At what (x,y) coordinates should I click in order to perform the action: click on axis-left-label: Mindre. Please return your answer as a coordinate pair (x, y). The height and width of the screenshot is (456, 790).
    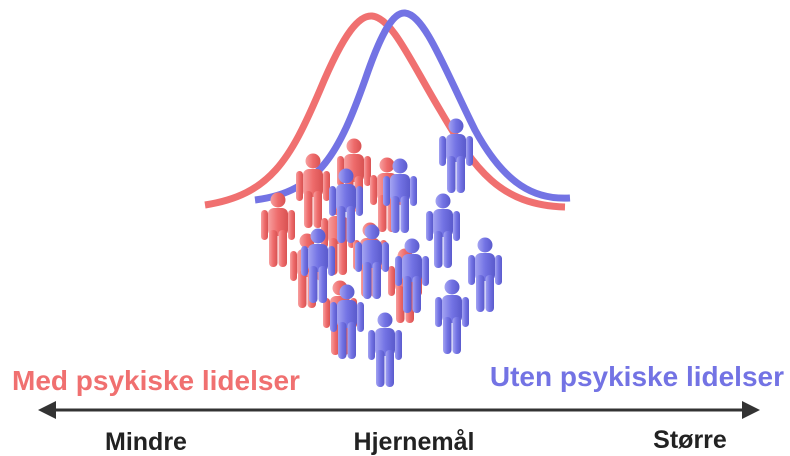
    Looking at the image, I should click on (146, 442).